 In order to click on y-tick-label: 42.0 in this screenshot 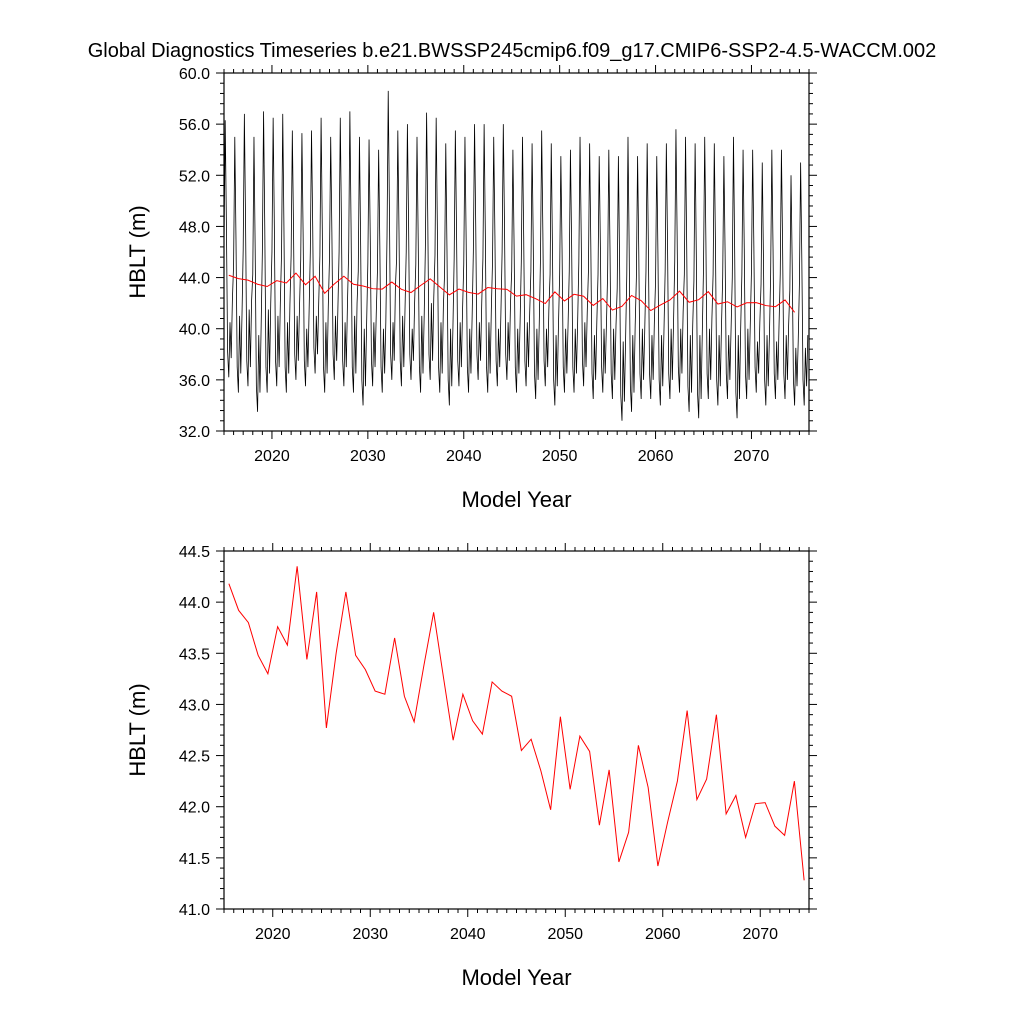, I will do `click(194, 808)`.